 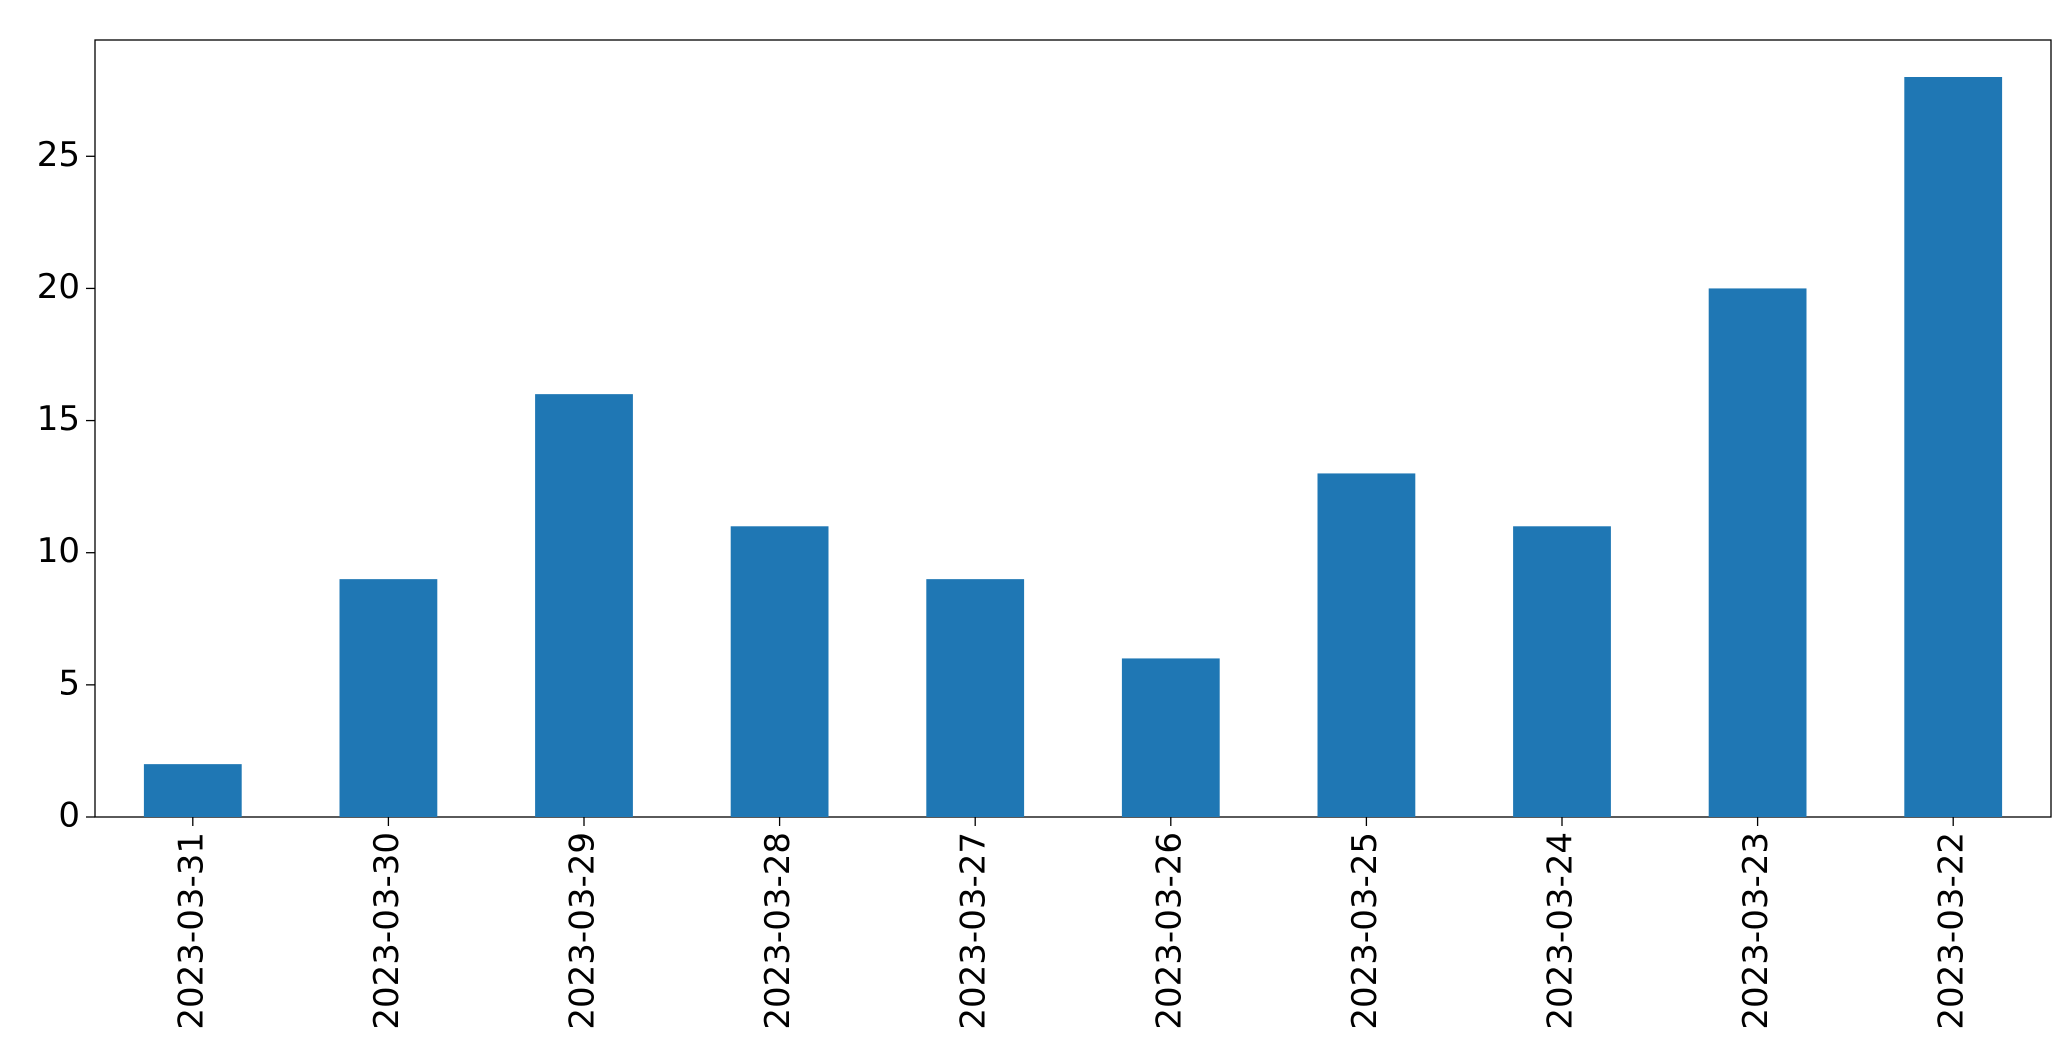 I want to click on x-tick-label: 2023-03-23, so click(x=1756, y=931).